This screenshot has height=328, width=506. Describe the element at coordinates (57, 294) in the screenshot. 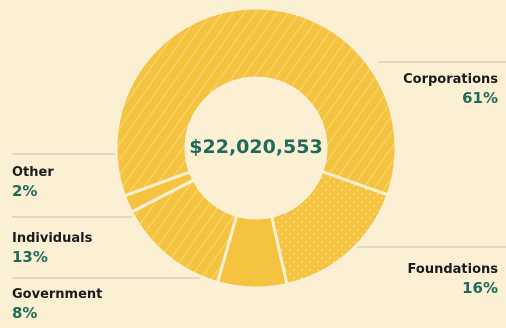

I see `slice-name: Government` at that location.